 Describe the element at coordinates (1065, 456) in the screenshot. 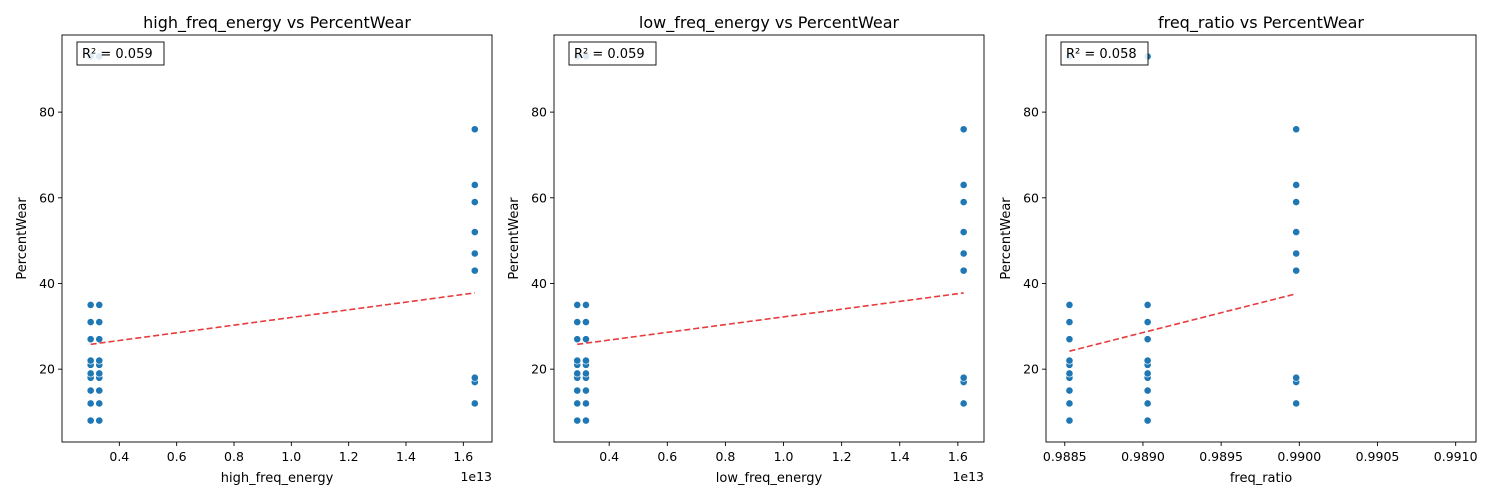

I see `x-tick-label: 0.9885` at that location.